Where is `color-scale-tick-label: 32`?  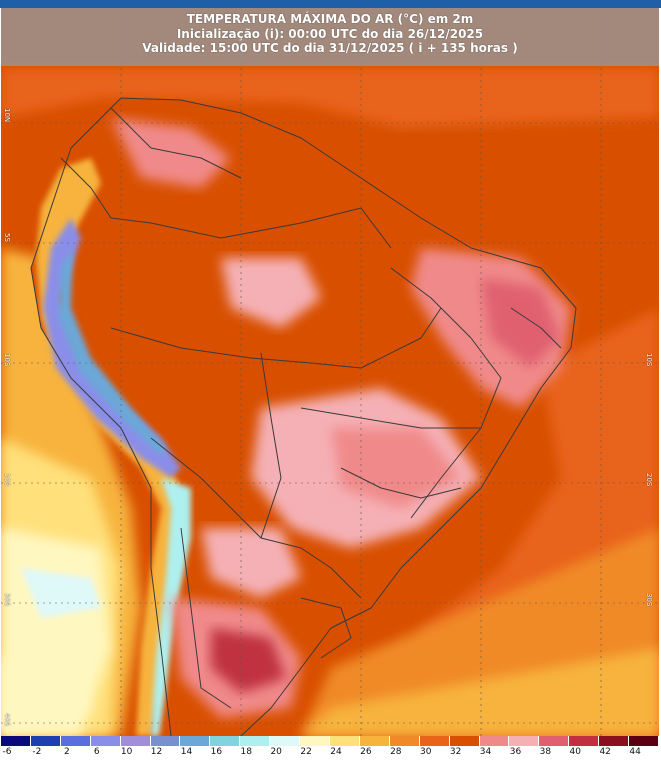 color-scale-tick-label: 32 is located at coordinates (455, 752).